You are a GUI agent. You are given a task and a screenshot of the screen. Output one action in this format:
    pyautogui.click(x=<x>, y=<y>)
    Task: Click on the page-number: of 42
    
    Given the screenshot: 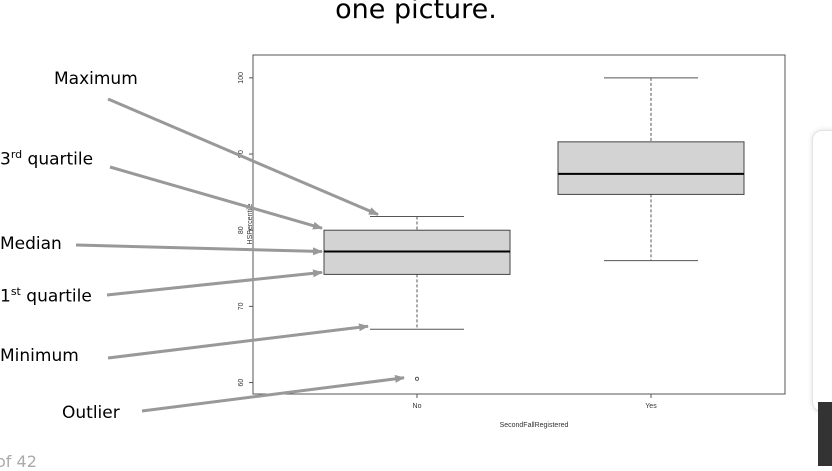 What is the action you would take?
    pyautogui.click(x=18, y=461)
    